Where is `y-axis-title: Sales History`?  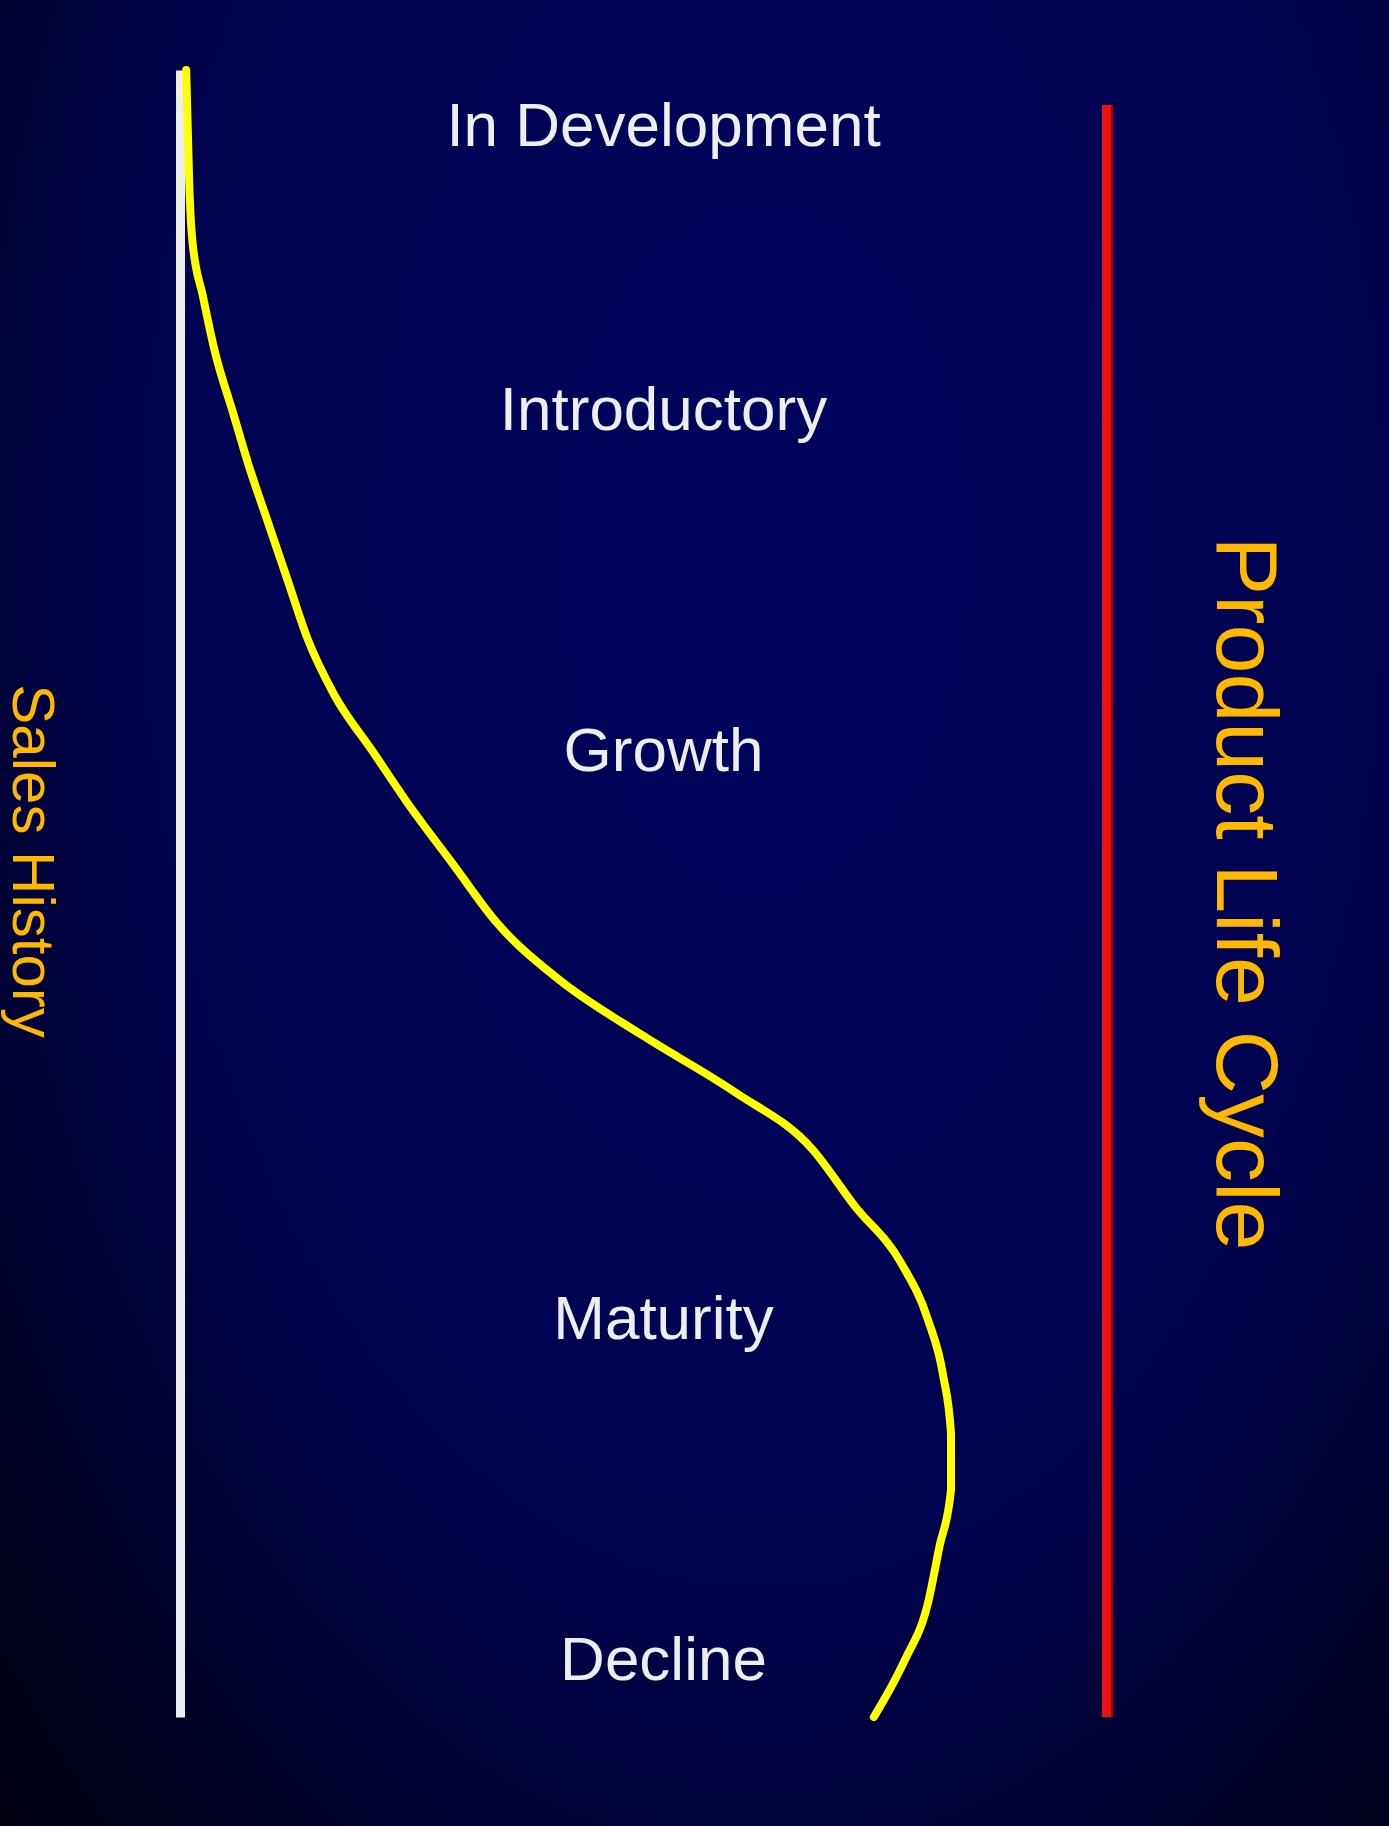 y-axis-title: Sales History is located at coordinates (33, 861).